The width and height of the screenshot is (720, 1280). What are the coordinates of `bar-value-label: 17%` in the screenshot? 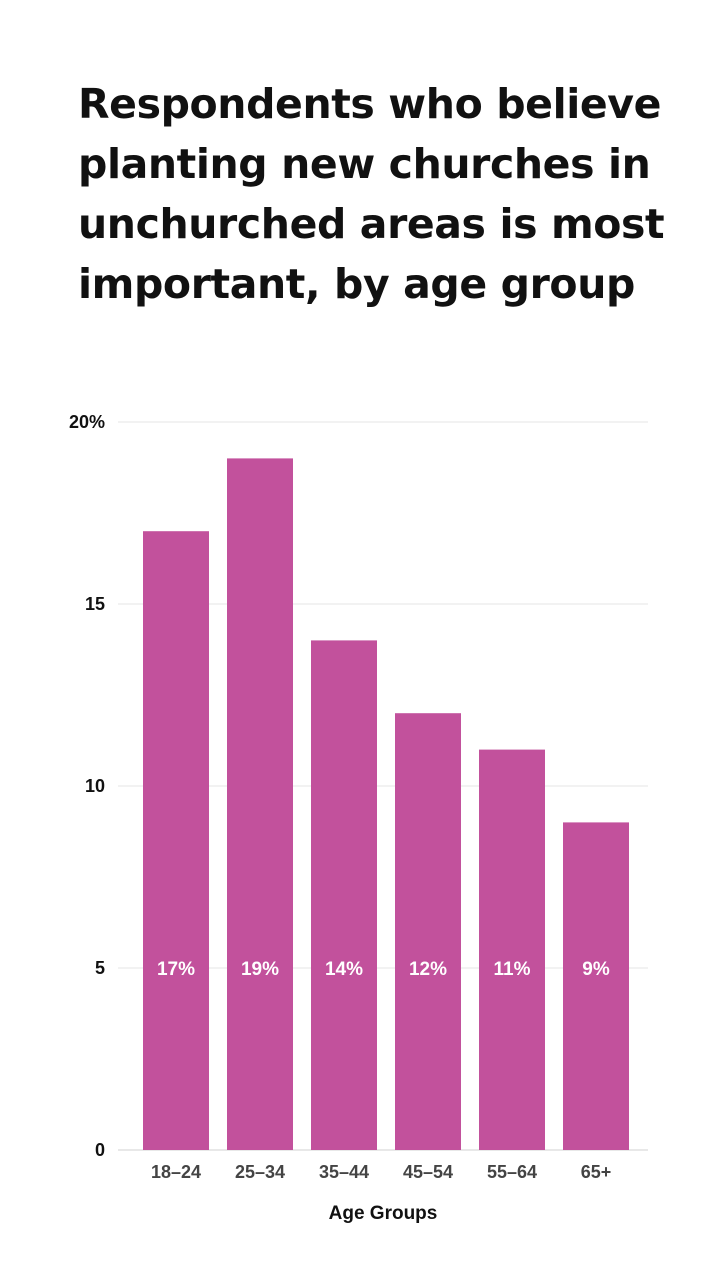 It's located at (176, 969).